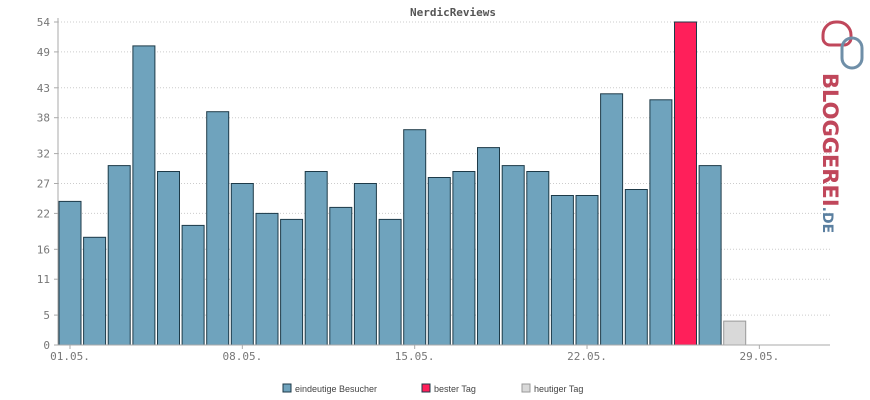  What do you see at coordinates (43, 213) in the screenshot?
I see `y-tick-label: 22` at bounding box center [43, 213].